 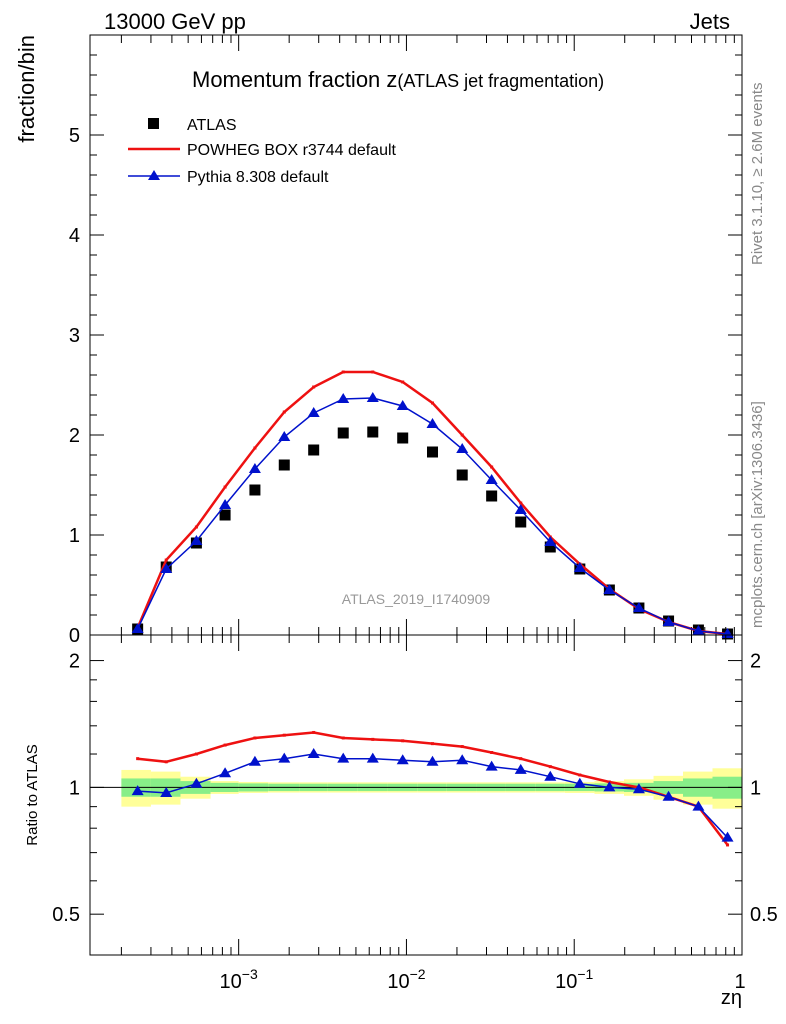 What do you see at coordinates (154, 175) in the screenshot?
I see `legend-marker-pythia` at bounding box center [154, 175].